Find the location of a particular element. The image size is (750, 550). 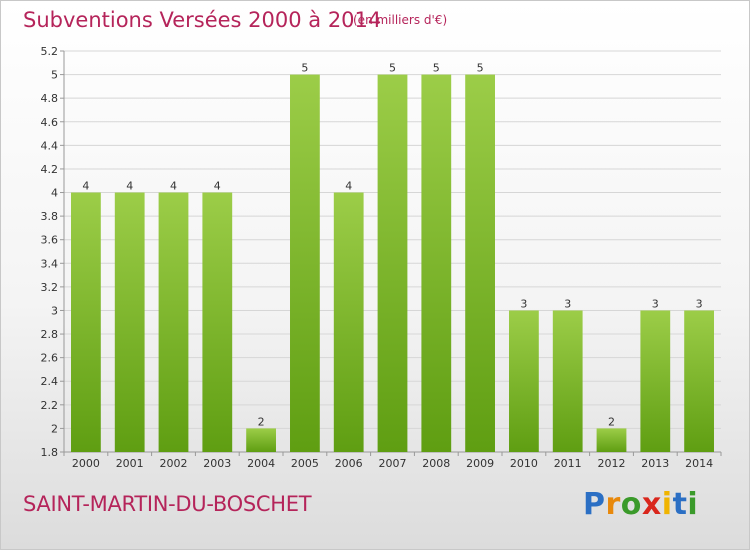

x-tick-label-2000: 2000 is located at coordinates (86, 463).